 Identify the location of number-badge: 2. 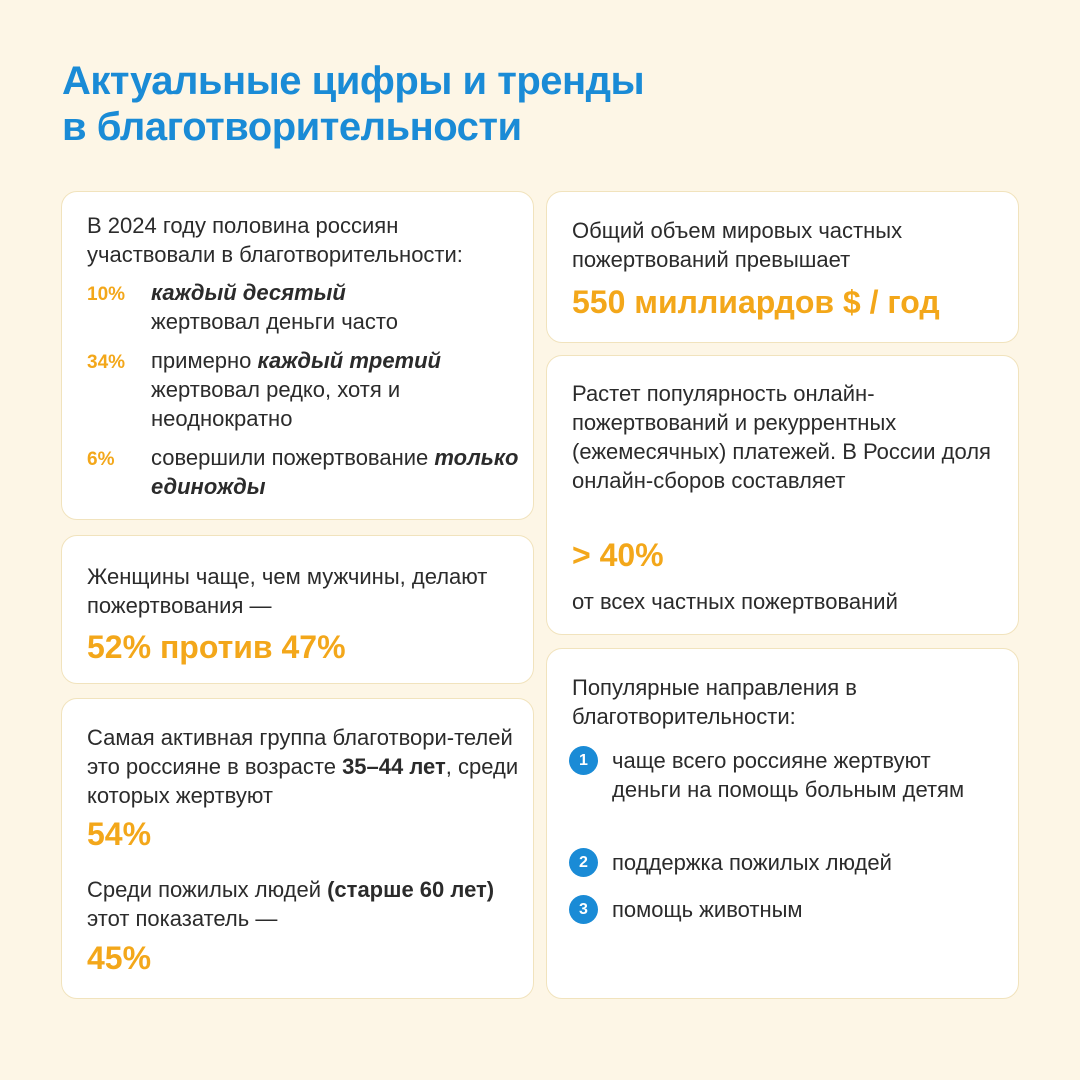
(583, 862).